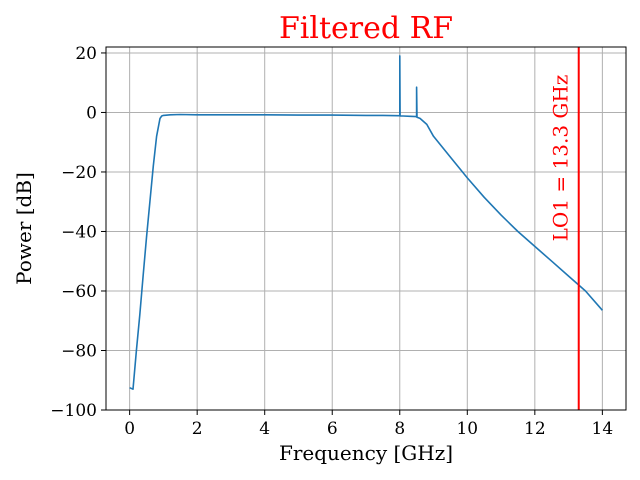  I want to click on x-tick-label: 12, so click(535, 429).